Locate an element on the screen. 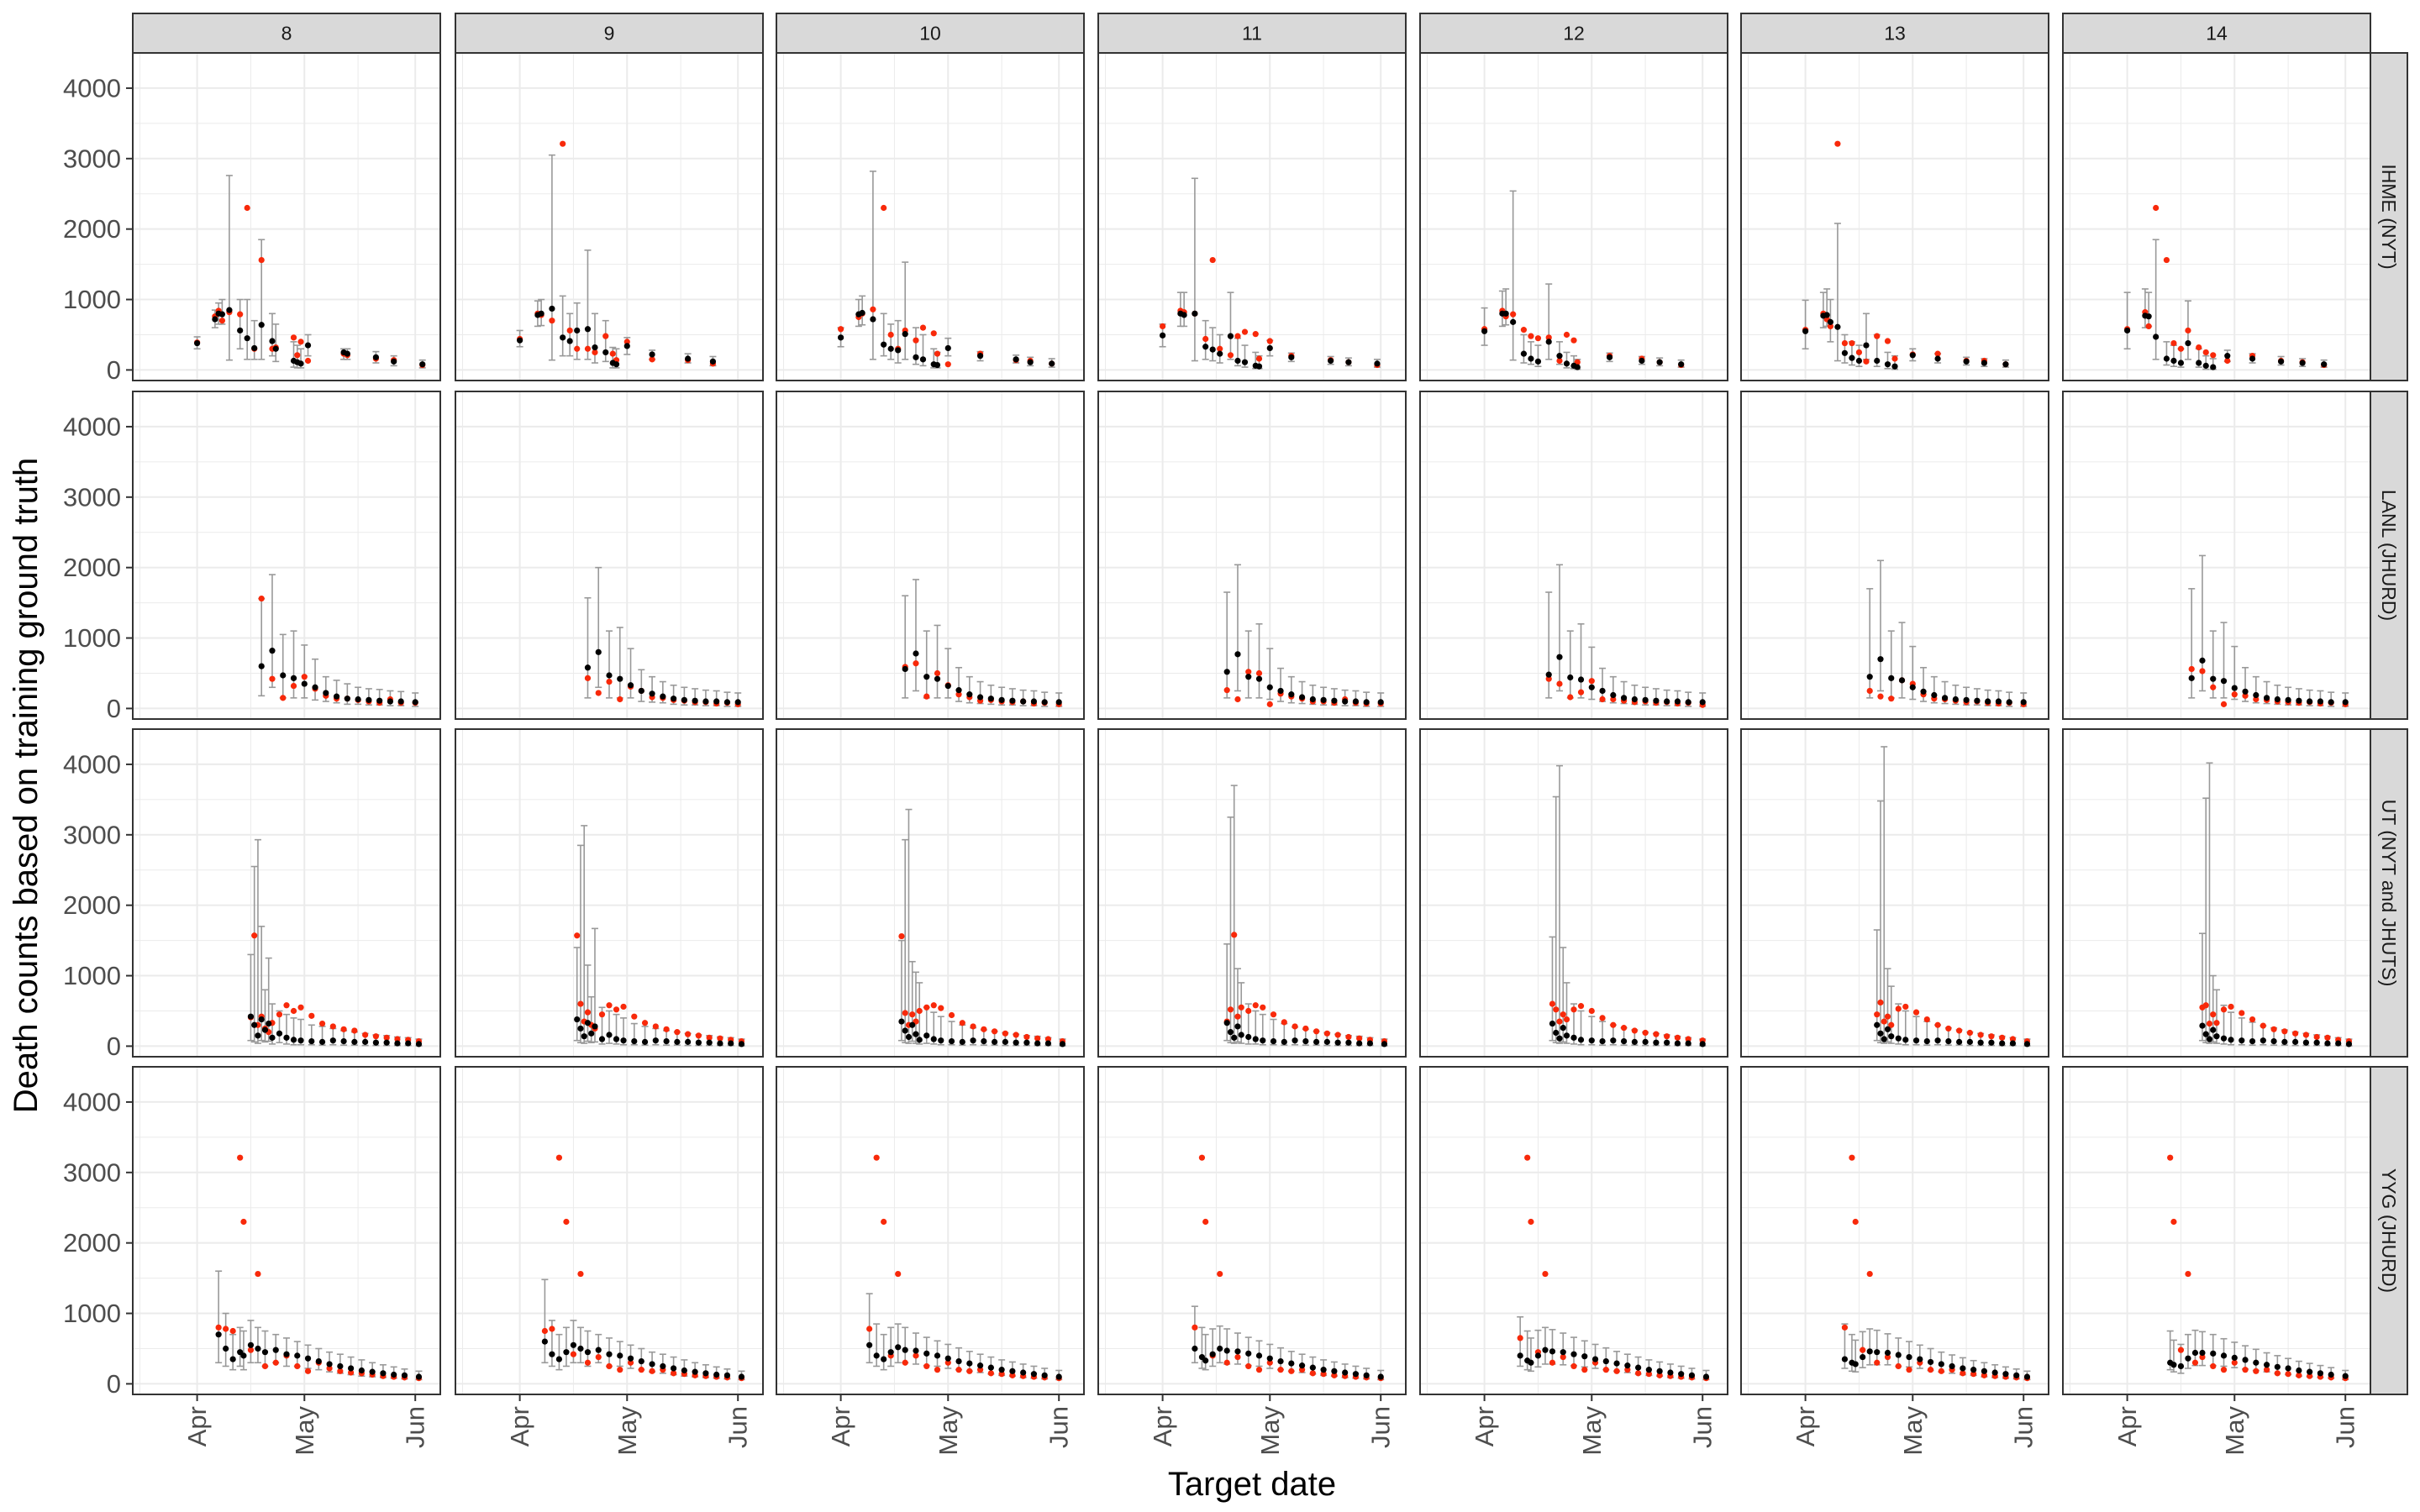 The width and height of the screenshot is (2420, 1512). row-strip is located at coordinates (2389, 1230).